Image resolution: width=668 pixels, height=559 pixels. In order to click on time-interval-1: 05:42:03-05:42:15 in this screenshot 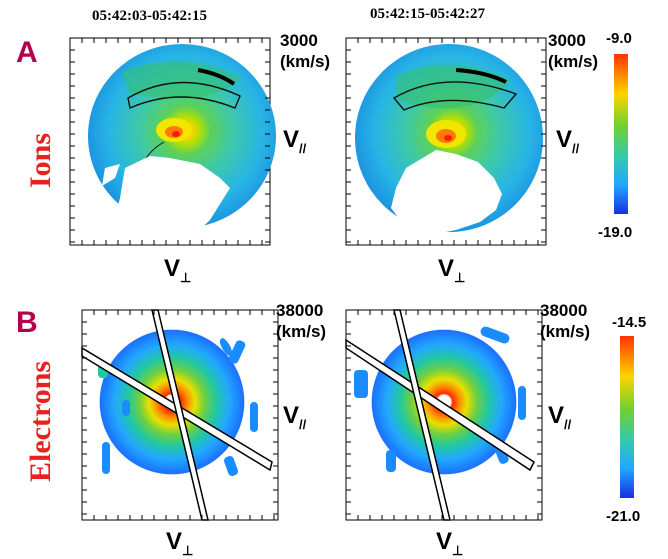, I will do `click(149, 16)`.